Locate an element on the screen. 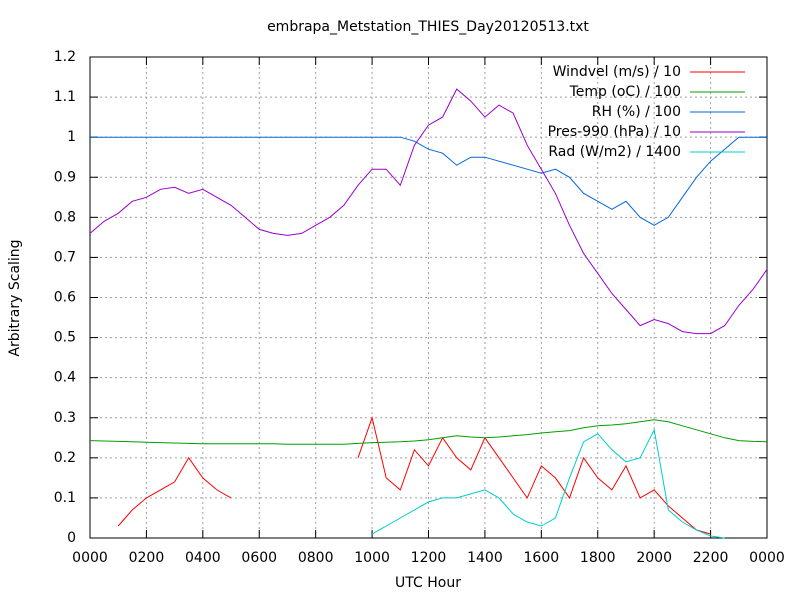 Image resolution: width=800 pixels, height=600 pixels. y-tick-label: 0.9 is located at coordinates (65, 177).